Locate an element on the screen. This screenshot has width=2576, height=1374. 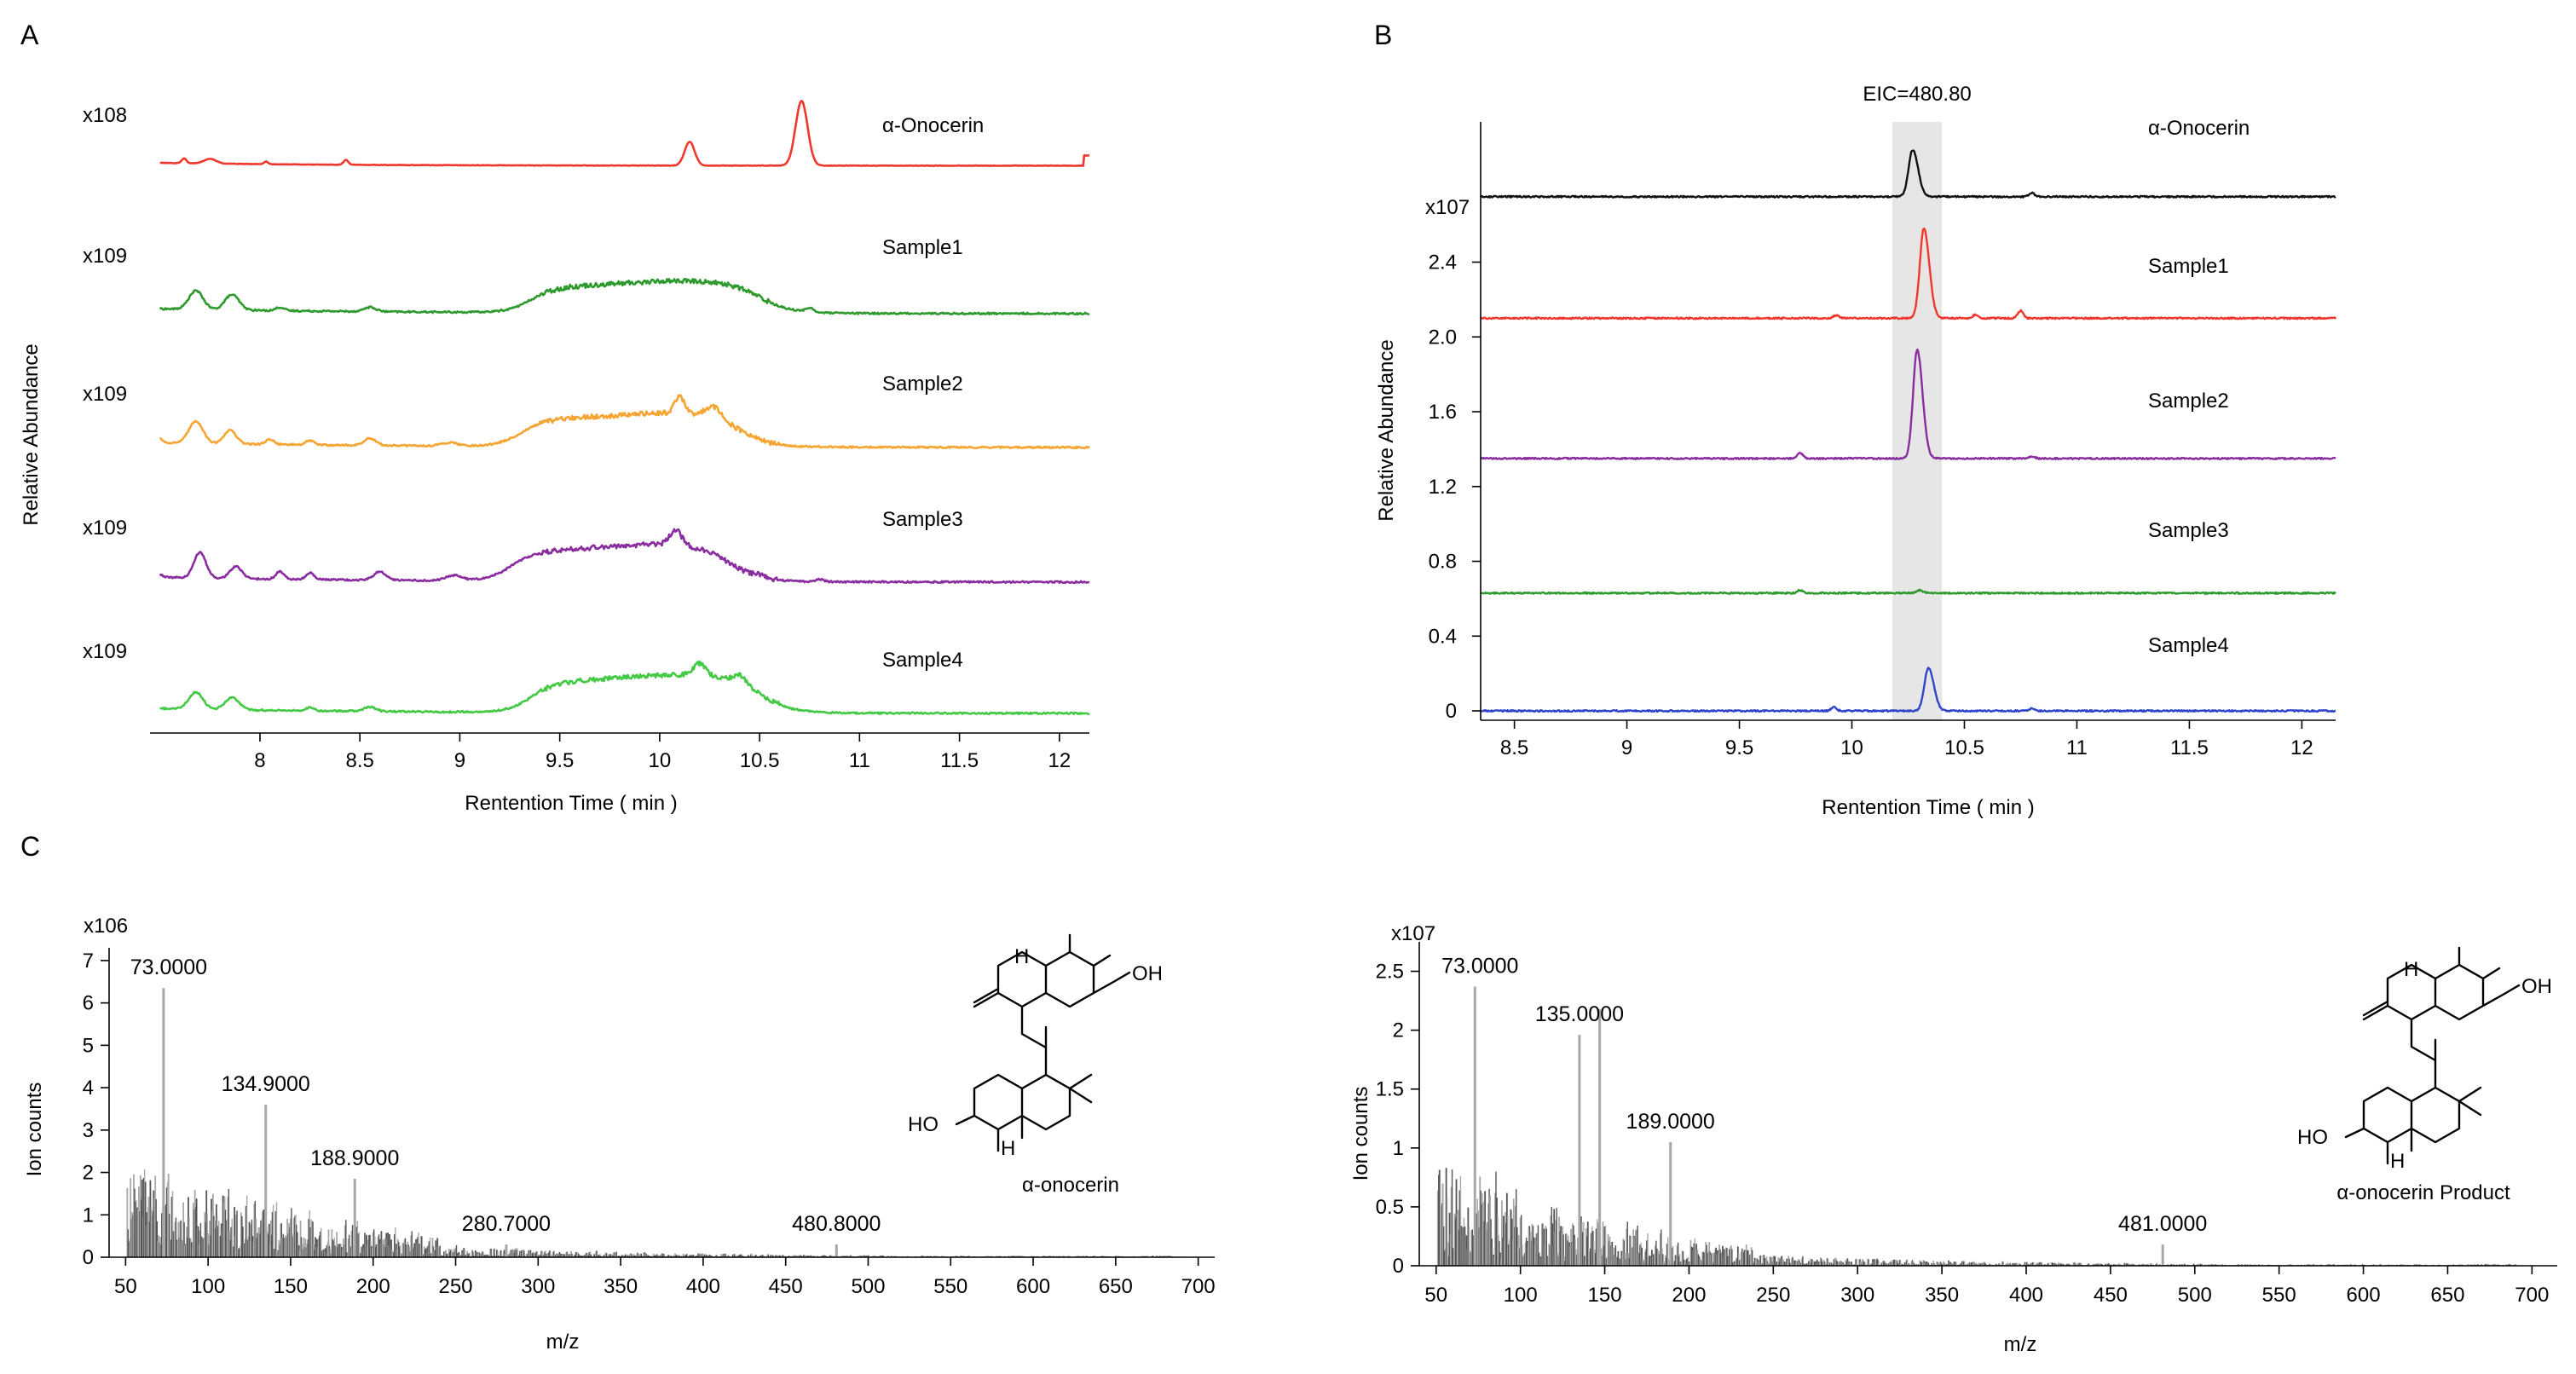
b-xtick-label: 10 is located at coordinates (1851, 747).